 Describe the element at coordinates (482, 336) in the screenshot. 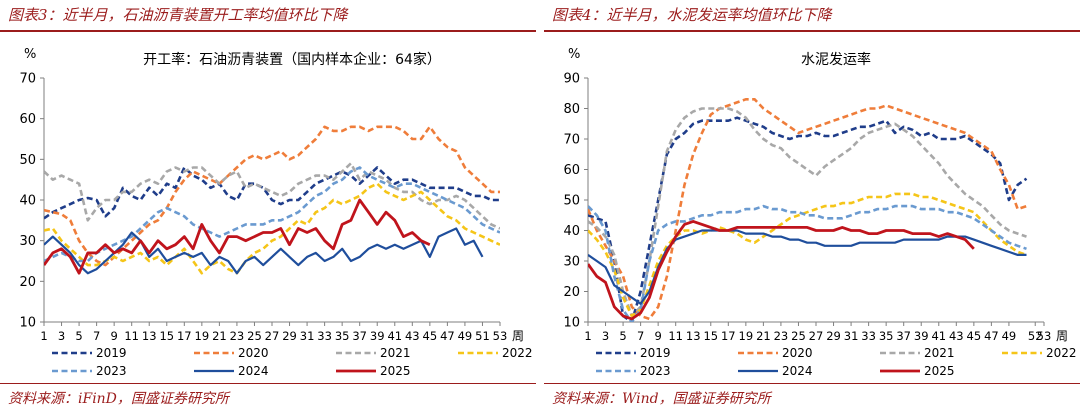

I see `x-tick-label: 51` at that location.